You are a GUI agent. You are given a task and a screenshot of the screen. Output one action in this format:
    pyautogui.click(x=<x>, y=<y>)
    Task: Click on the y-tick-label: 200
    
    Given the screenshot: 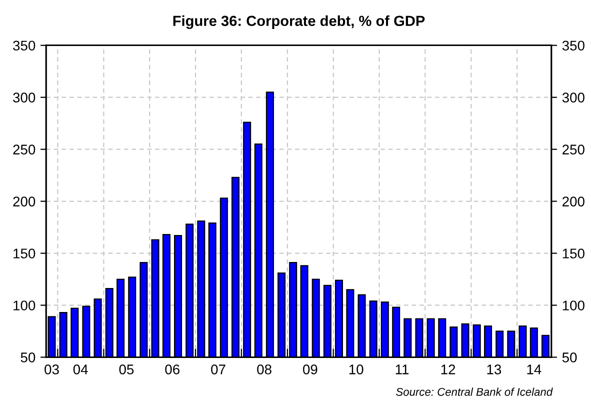 What is the action you would take?
    pyautogui.click(x=24, y=201)
    